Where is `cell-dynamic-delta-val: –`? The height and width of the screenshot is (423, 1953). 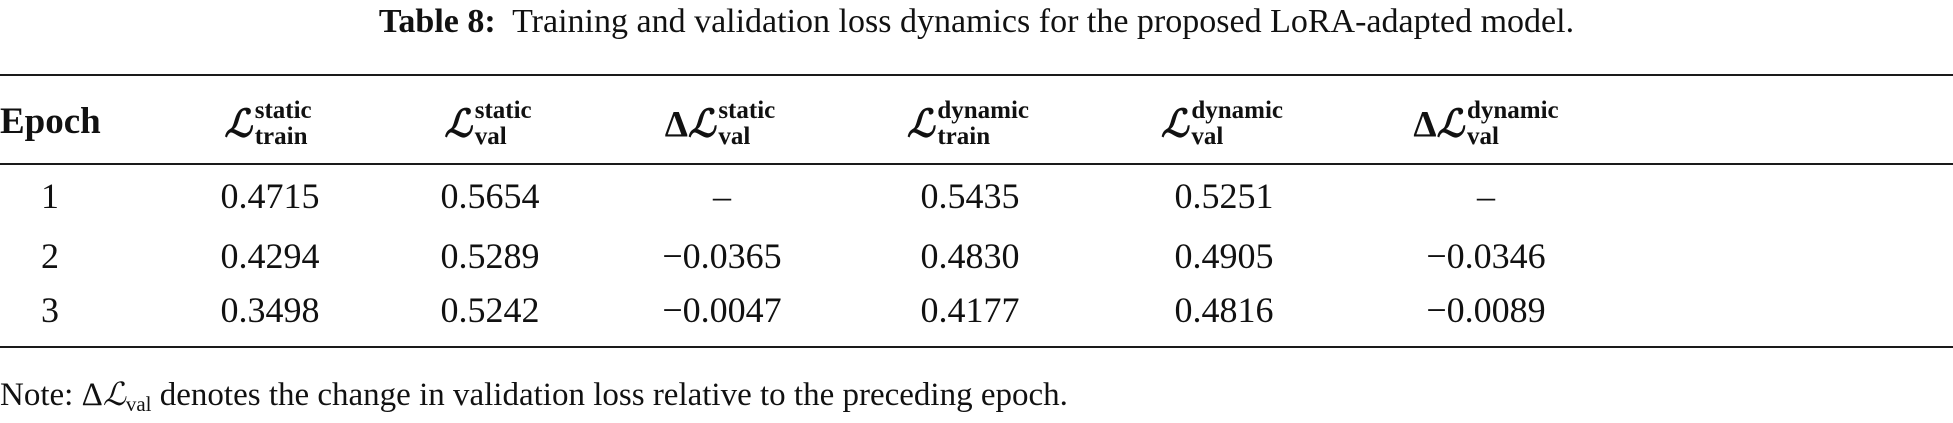 cell-dynamic-delta-val: – is located at coordinates (1486, 196).